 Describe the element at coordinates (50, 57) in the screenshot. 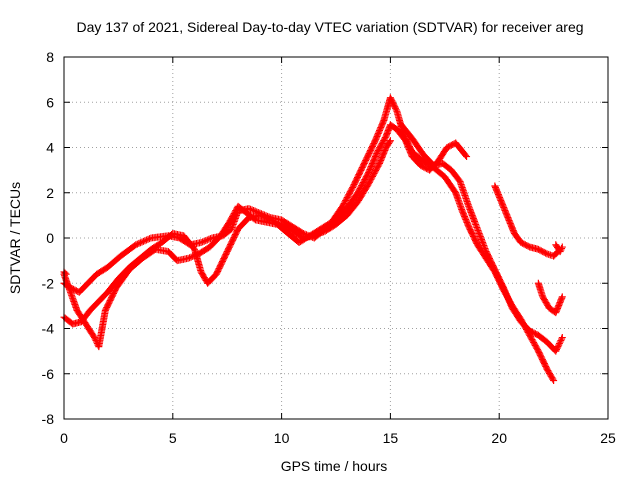

I see `y-tick-label: 8` at that location.